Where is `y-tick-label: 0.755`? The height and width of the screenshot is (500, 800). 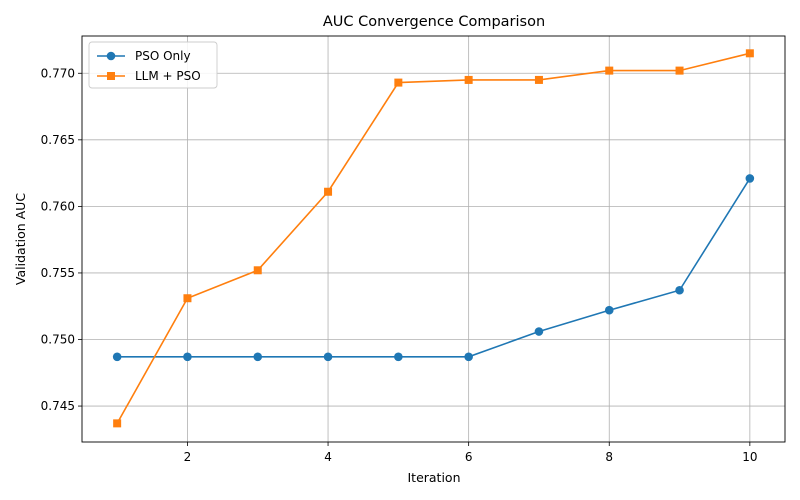 y-tick-label: 0.755 is located at coordinates (58, 273).